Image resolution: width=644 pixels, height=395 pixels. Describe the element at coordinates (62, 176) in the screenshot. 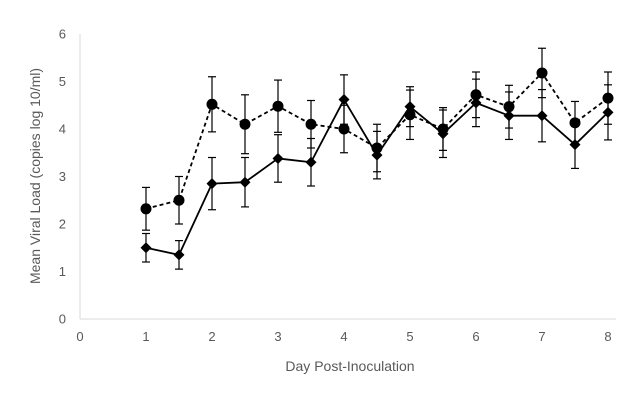

I see `y-tick-label: 3` at that location.